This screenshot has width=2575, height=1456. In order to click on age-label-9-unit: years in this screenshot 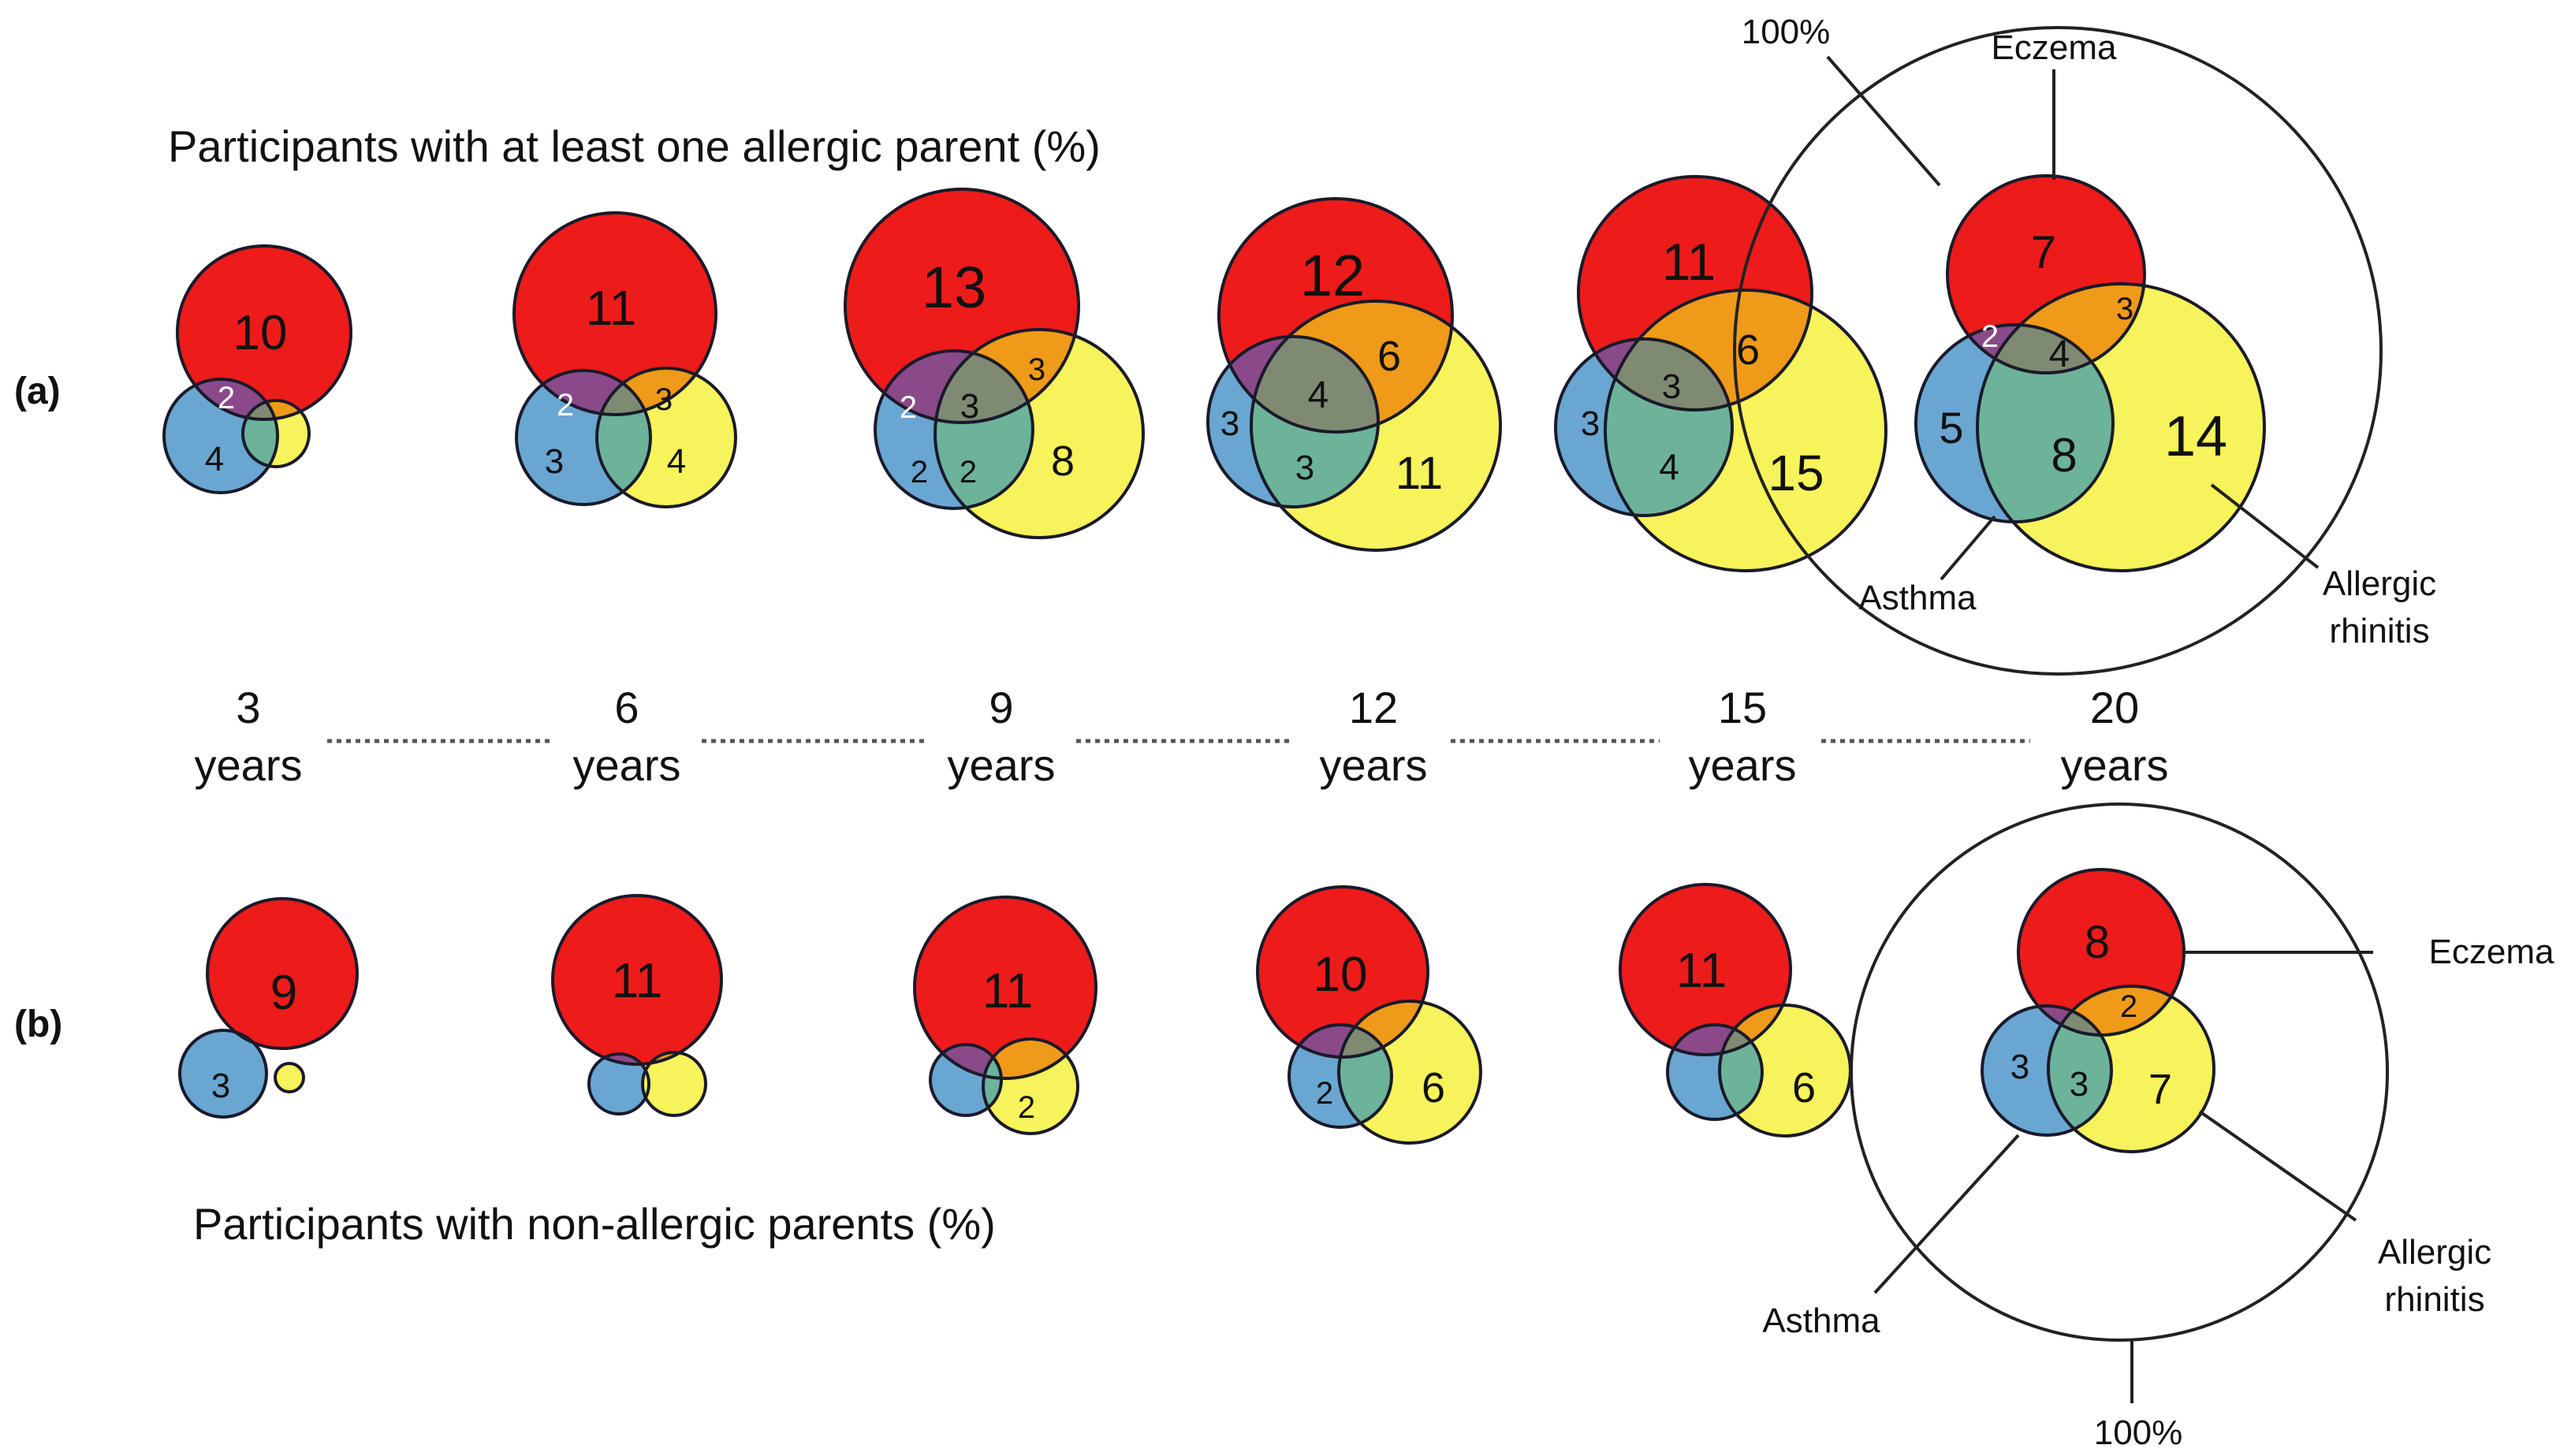, I will do `click(1002, 765)`.